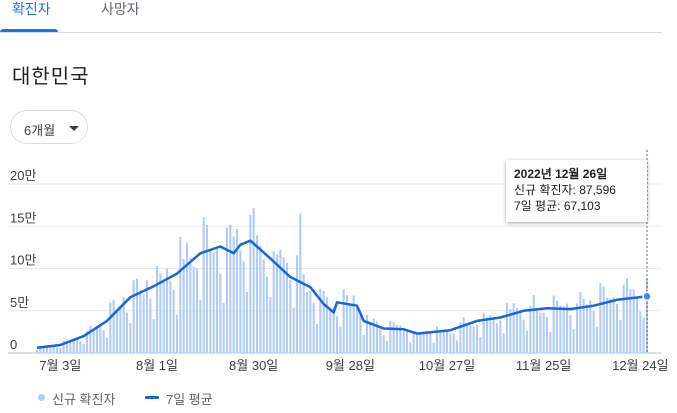  Describe the element at coordinates (576, 190) in the screenshot. I see `tooltip-new-cases: 신규 확진자: 87,596` at that location.